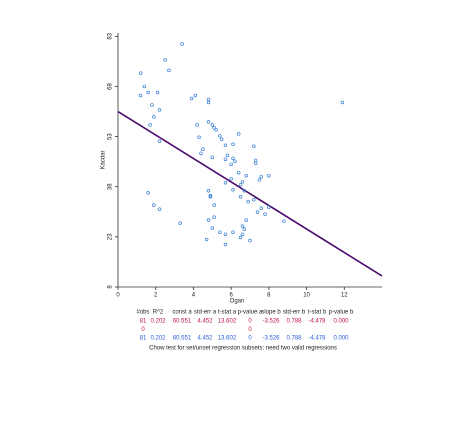 The height and width of the screenshot is (428, 474). I want to click on y-tick-label: 53, so click(111, 136).